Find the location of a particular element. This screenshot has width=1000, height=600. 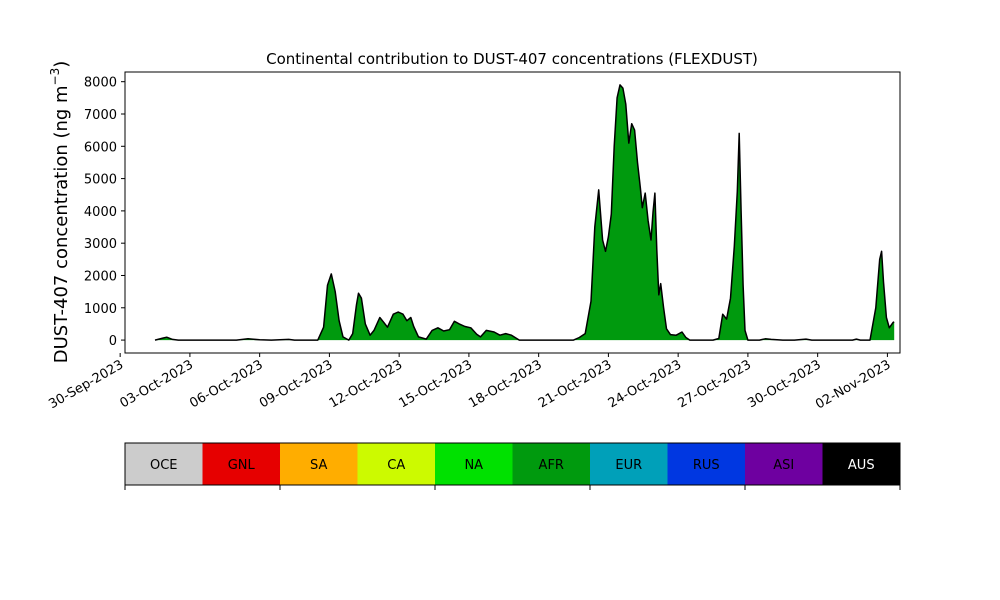

legend-swatch-ca is located at coordinates (396, 464).